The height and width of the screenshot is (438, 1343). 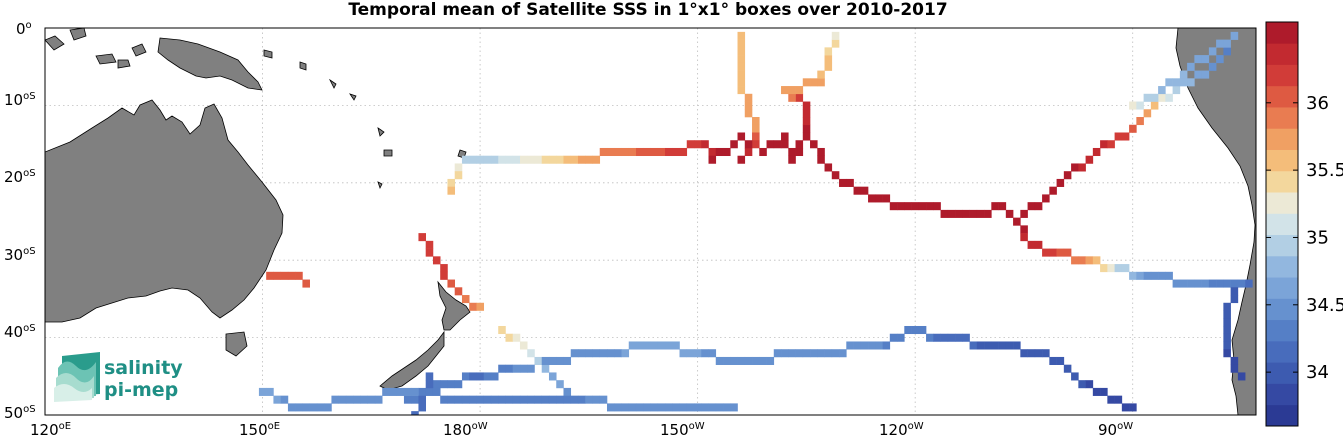 What do you see at coordinates (1317, 237) in the screenshot?
I see `colorbar-tick-35: 35` at bounding box center [1317, 237].